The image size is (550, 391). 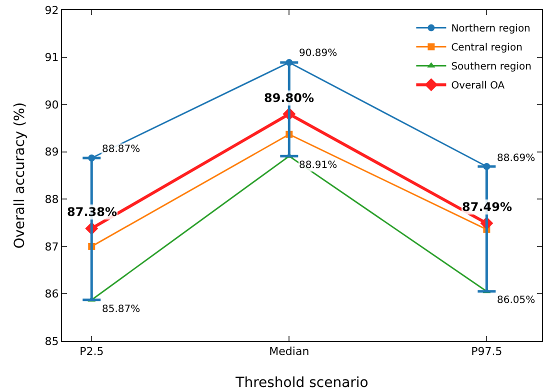 I want to click on data-label: 90.89%, so click(x=318, y=53).